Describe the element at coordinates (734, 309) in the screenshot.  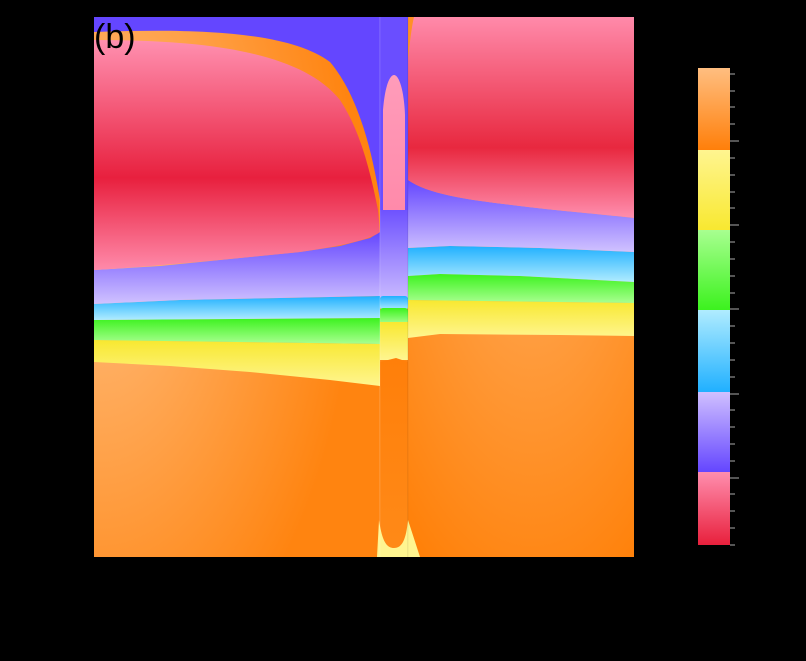
I see `colorbar-ticks` at that location.